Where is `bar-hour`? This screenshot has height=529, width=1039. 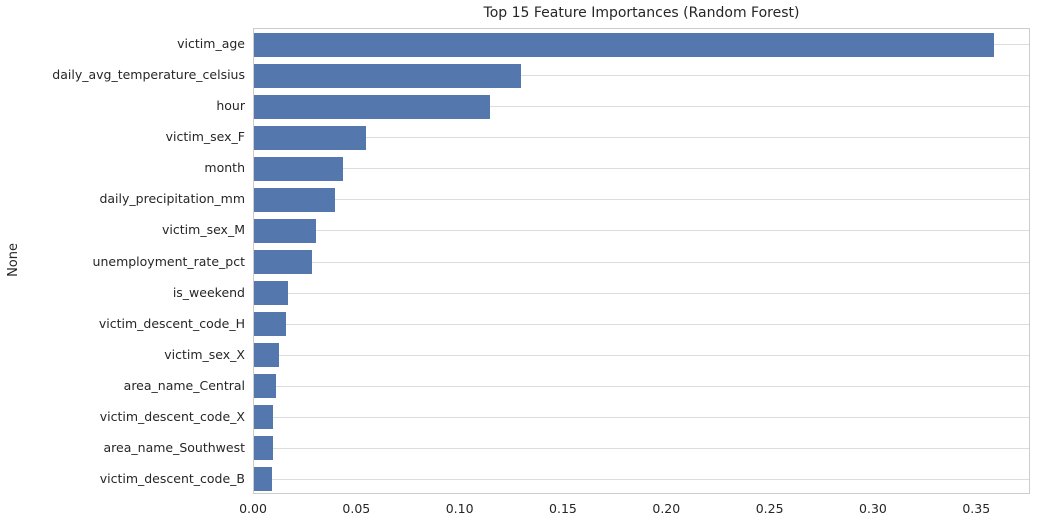
bar-hour is located at coordinates (372, 106).